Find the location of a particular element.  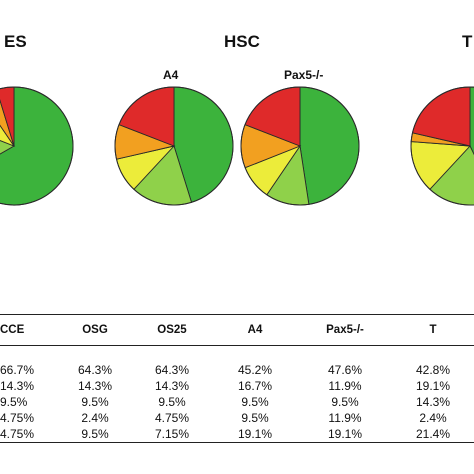

table-cell: 7.15% is located at coordinates (172, 434).